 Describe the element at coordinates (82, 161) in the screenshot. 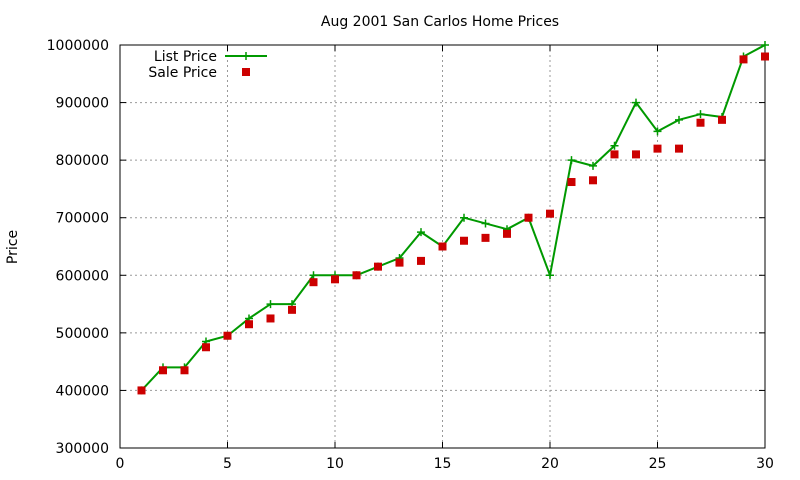

I see `y-tick-label-5: 800000` at that location.